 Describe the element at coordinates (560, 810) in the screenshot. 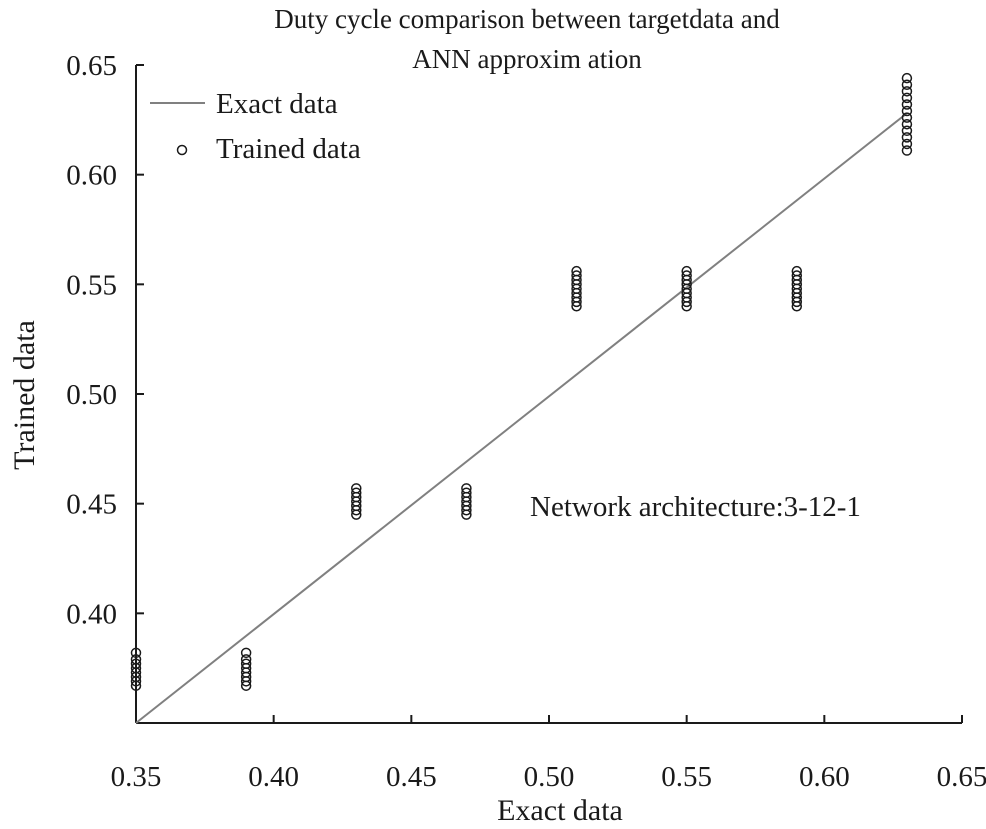

I see `x-axis-label: Exact data` at that location.